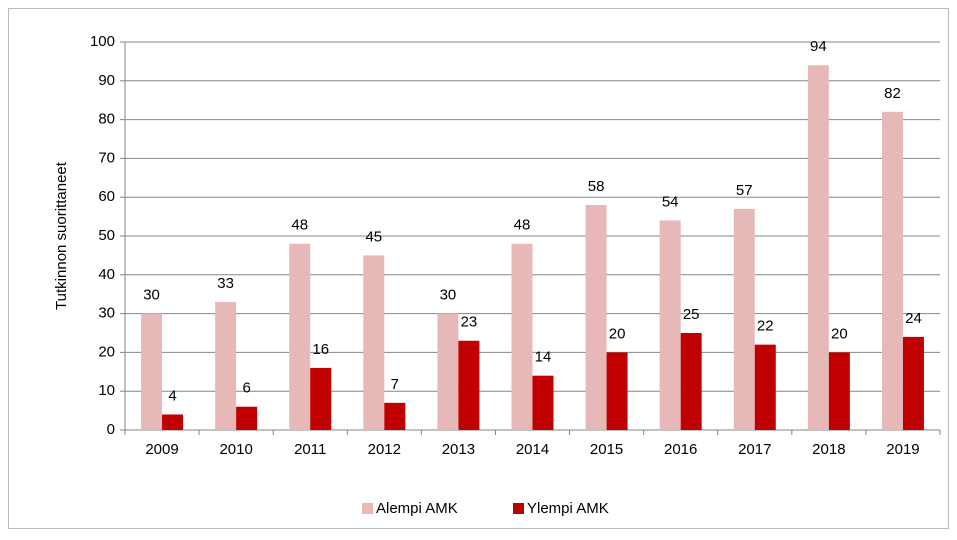 The image size is (957, 540). What do you see at coordinates (691, 314) in the screenshot?
I see `data-label: 25` at bounding box center [691, 314].